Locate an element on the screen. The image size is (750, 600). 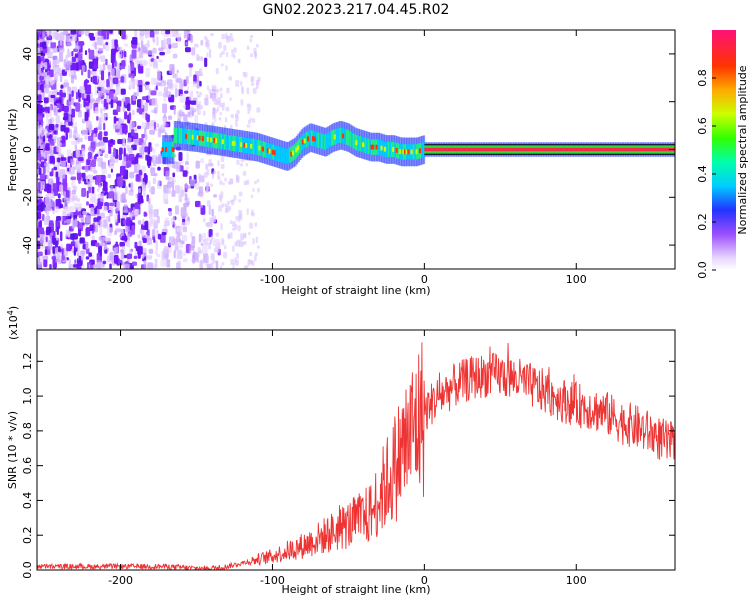
y-tick-label: 0 is located at coordinates (27, 149).